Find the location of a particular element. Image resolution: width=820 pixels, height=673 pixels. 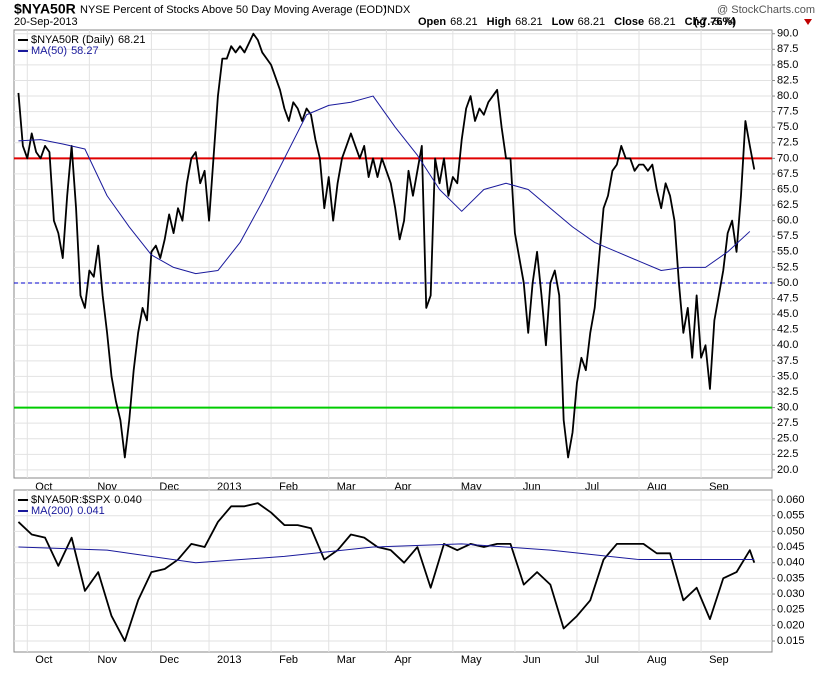

quote-value: -5.74 is located at coordinates (722, 22).